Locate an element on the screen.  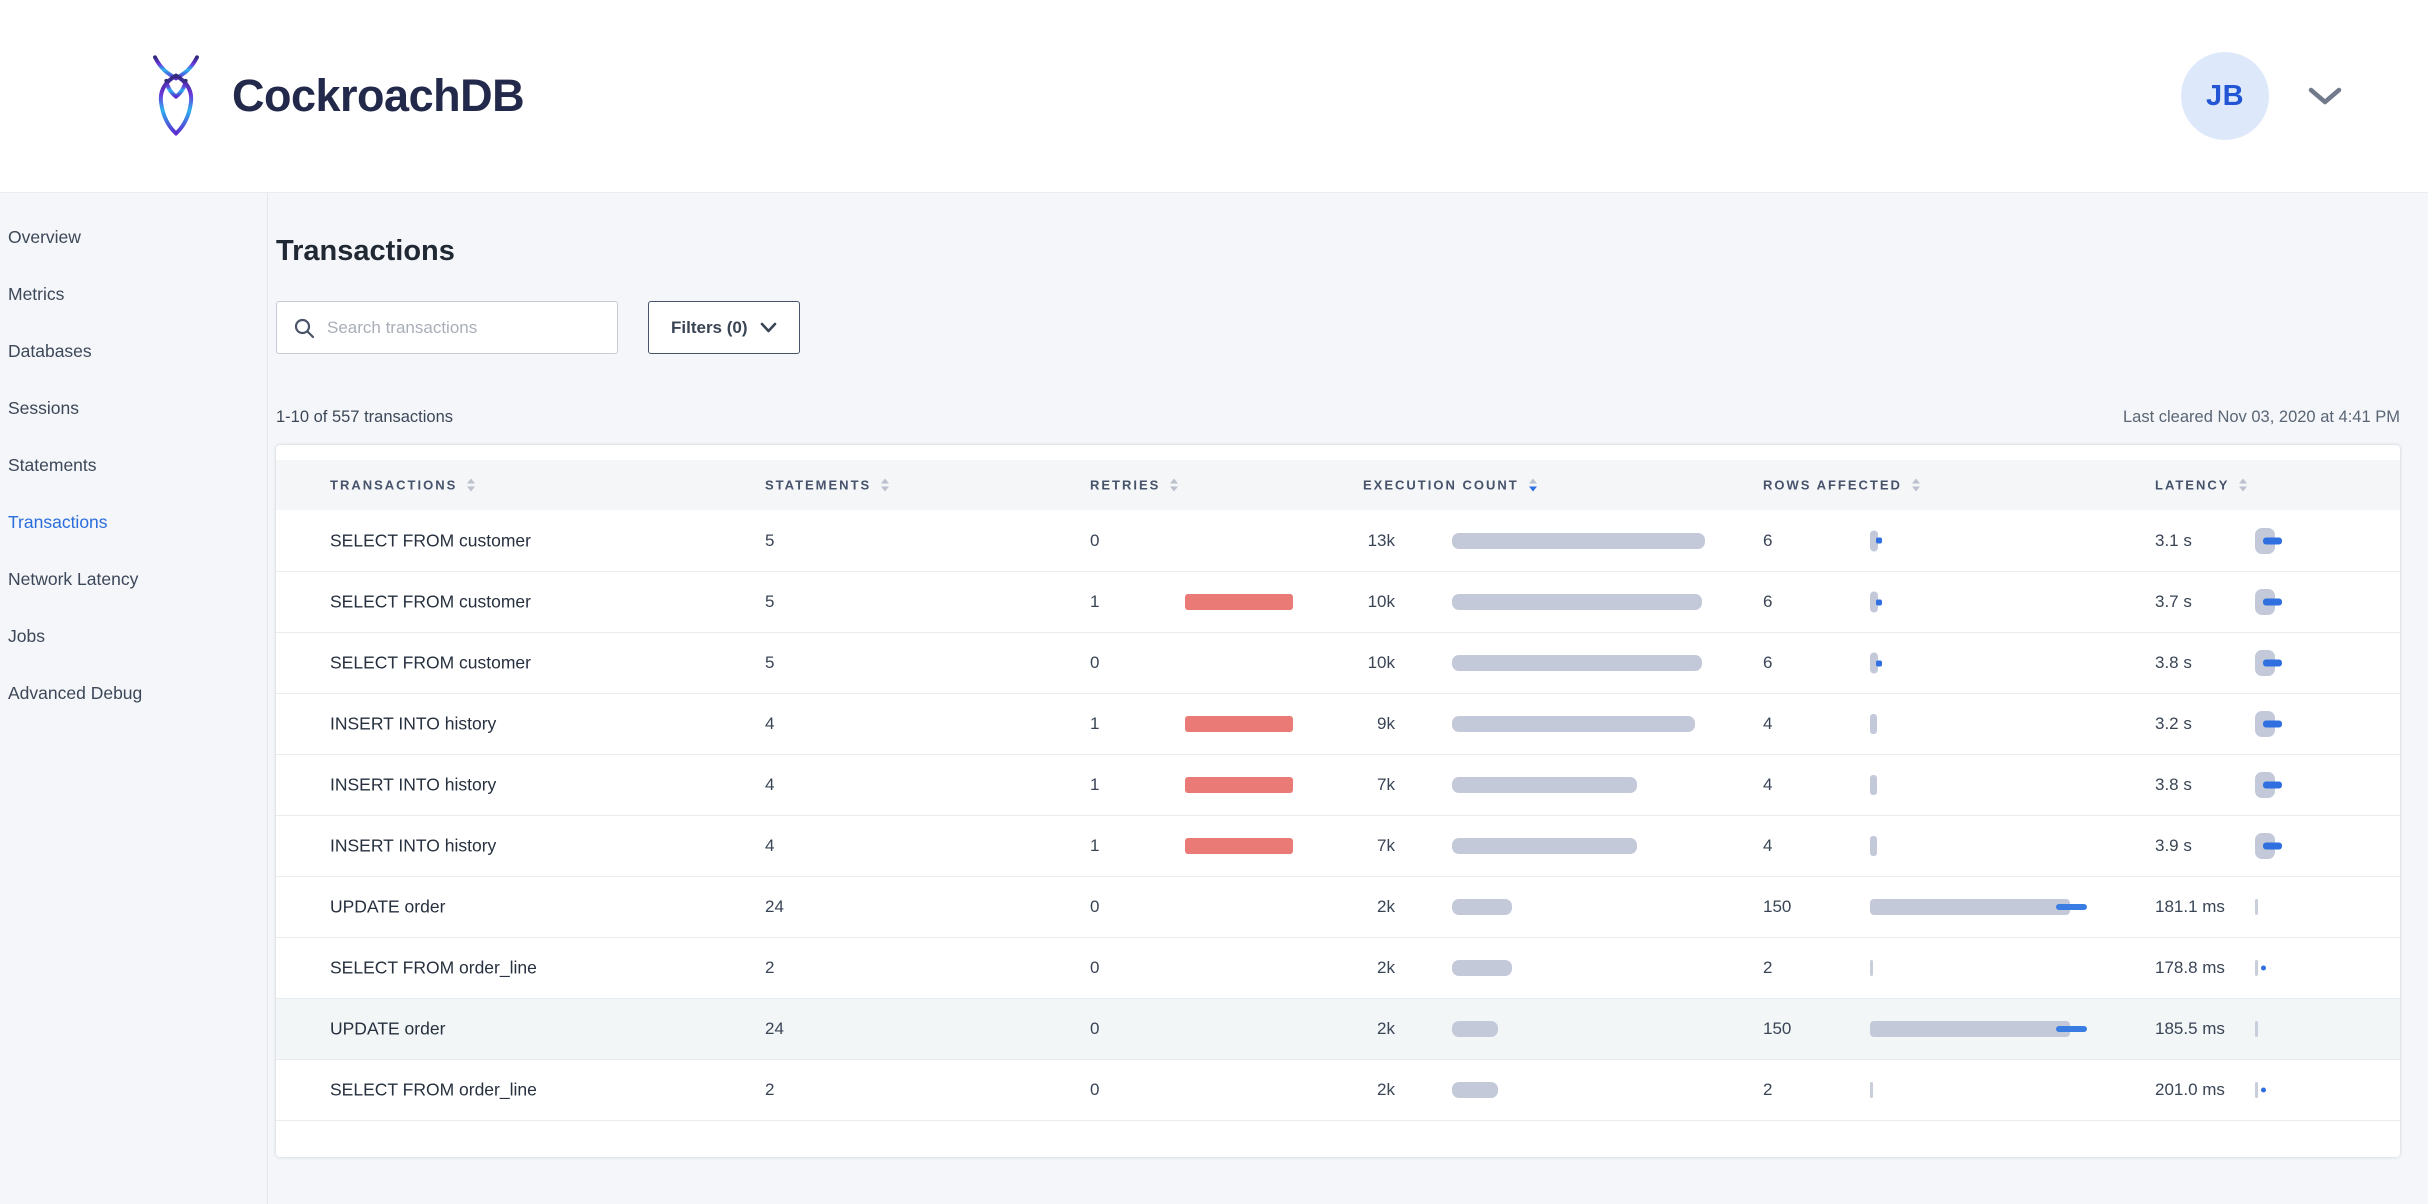
sidebar-item-transactions: Transactions is located at coordinates (133, 522).